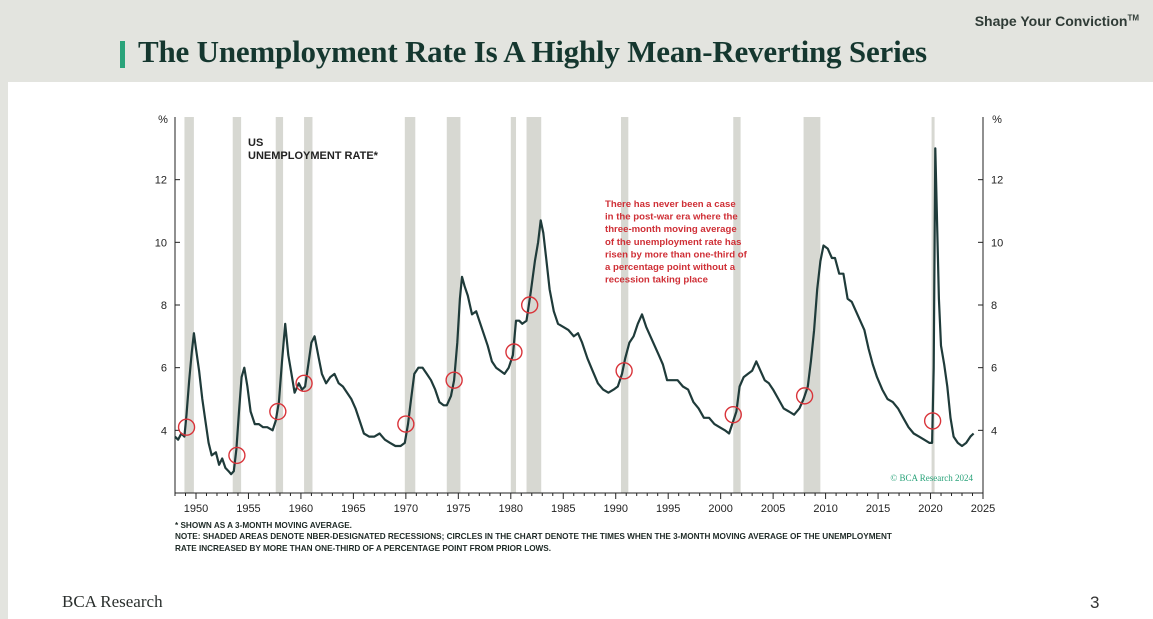  Describe the element at coordinates (673, 242) in the screenshot. I see `annotation-line: of the unemployment rate has` at that location.